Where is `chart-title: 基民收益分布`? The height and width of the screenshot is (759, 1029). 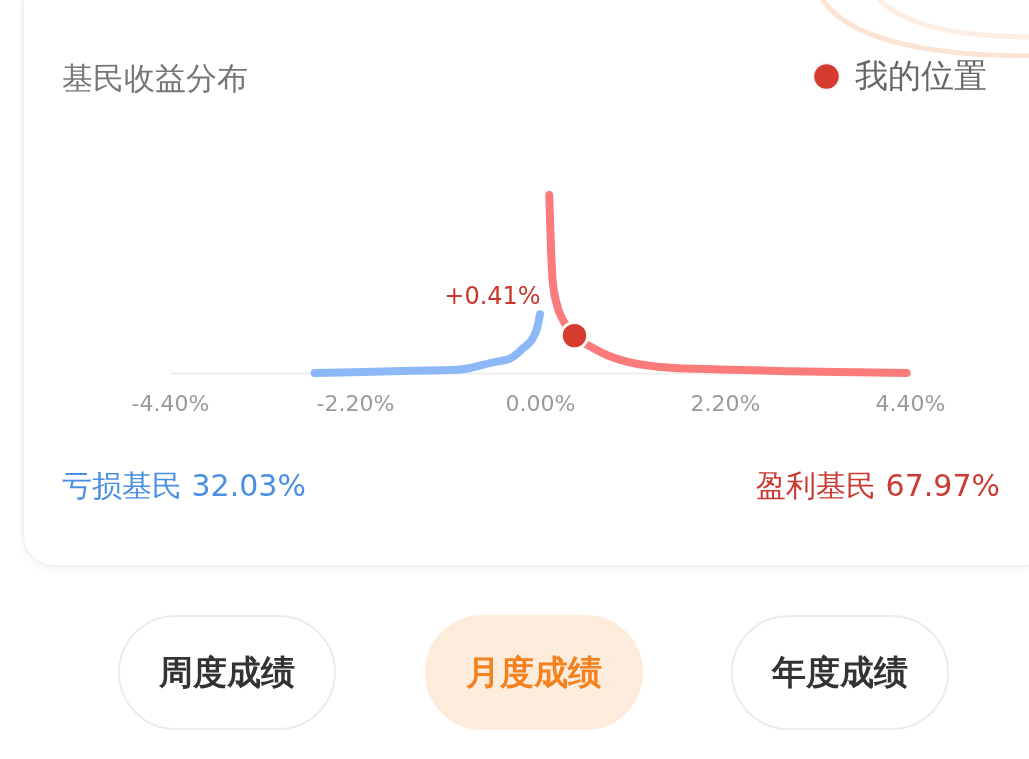 chart-title: 基民收益分布 is located at coordinates (155, 78).